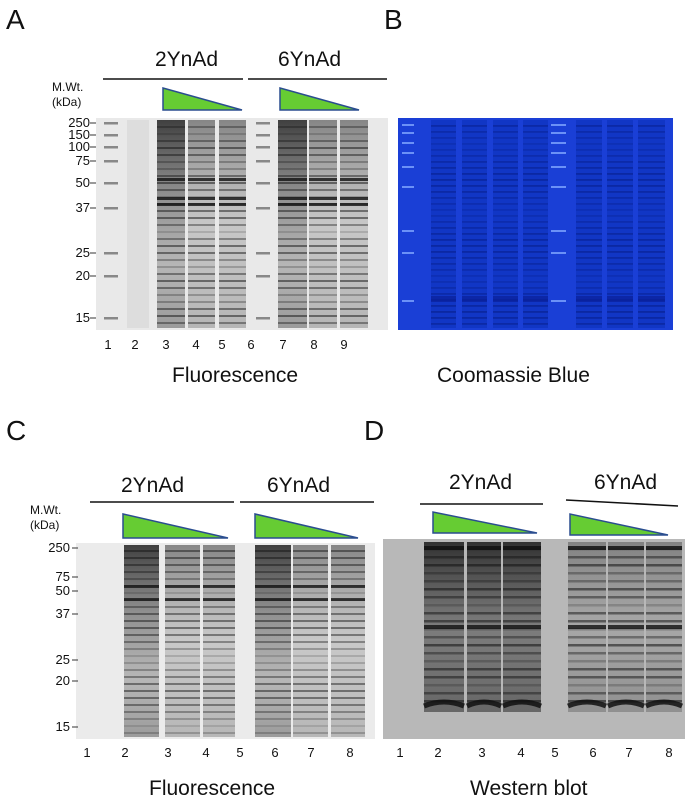  I want to click on panel-c-lane-1: 2, so click(125, 752).